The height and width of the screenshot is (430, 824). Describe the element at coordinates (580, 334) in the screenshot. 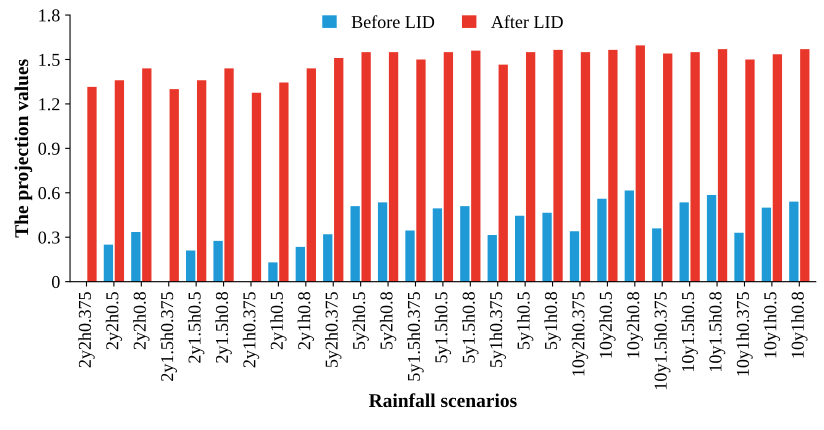

I see `x-tick-label: 10y2h0.375` at that location.